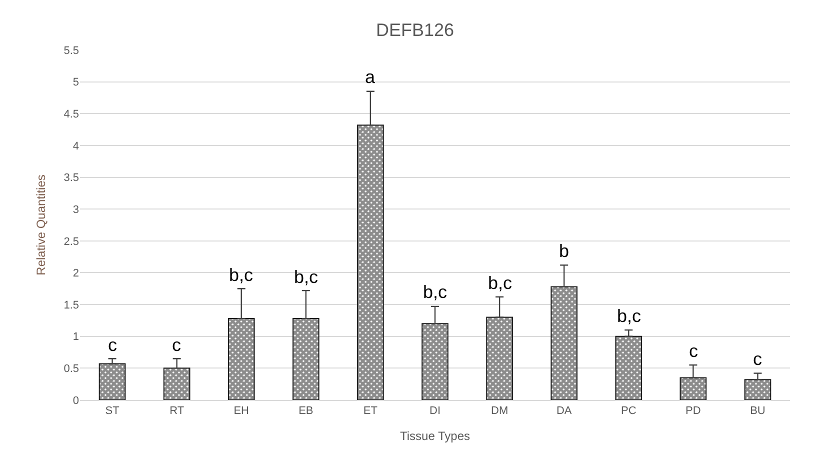  What do you see at coordinates (71, 369) in the screenshot?
I see `y-tick-label: 0.5` at bounding box center [71, 369].